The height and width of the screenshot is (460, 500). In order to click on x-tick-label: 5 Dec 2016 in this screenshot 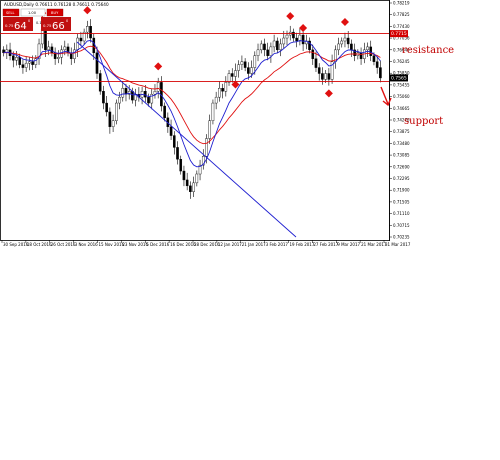, I will do `click(157, 244)`.